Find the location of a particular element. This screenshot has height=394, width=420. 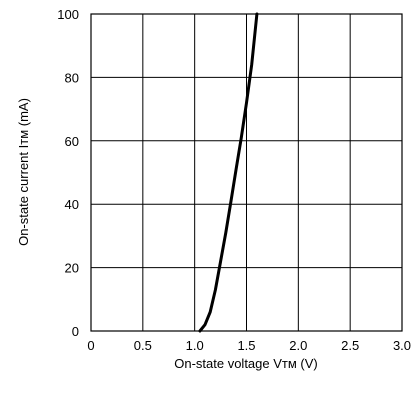

series-layer is located at coordinates (228, 172).